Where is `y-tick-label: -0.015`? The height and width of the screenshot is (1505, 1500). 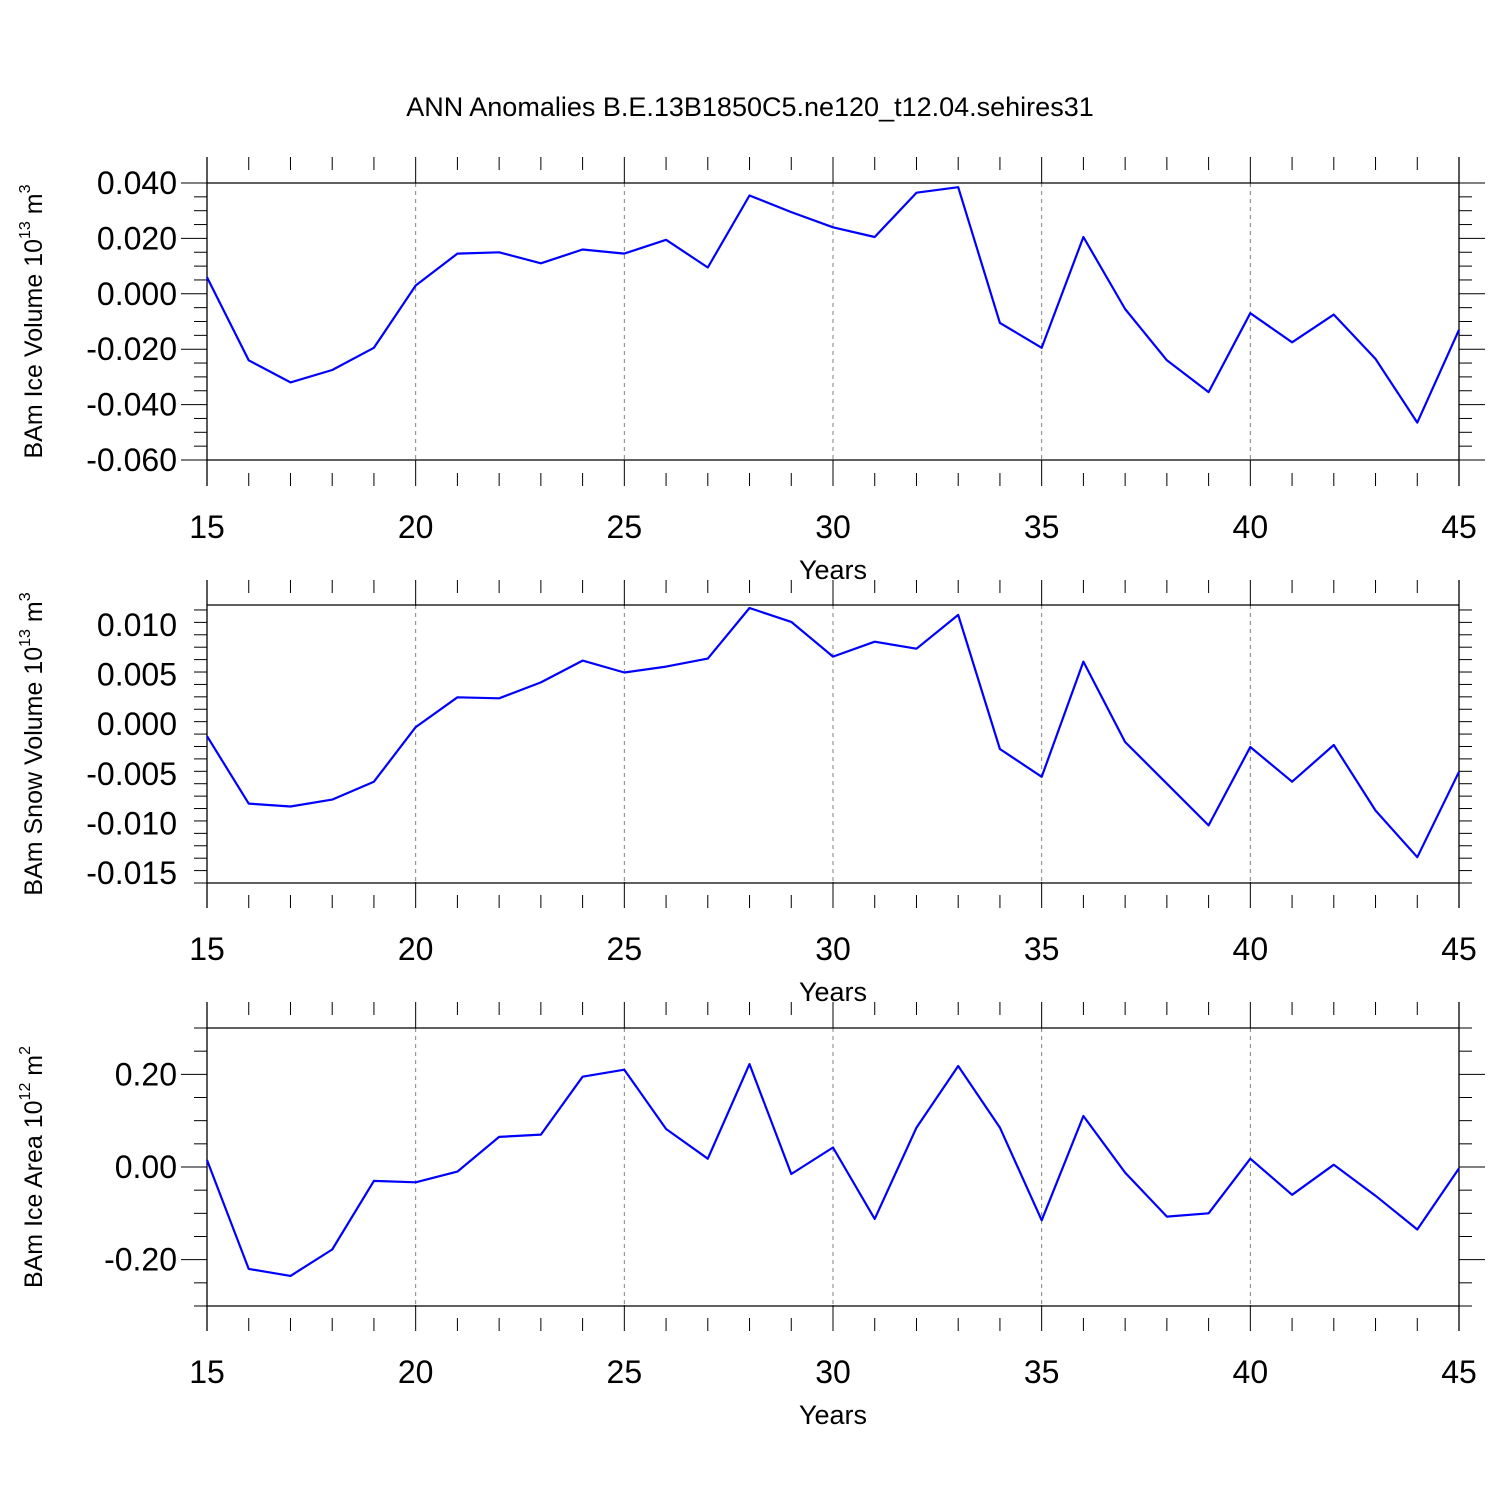 y-tick-label: -0.015 is located at coordinates (131, 873).